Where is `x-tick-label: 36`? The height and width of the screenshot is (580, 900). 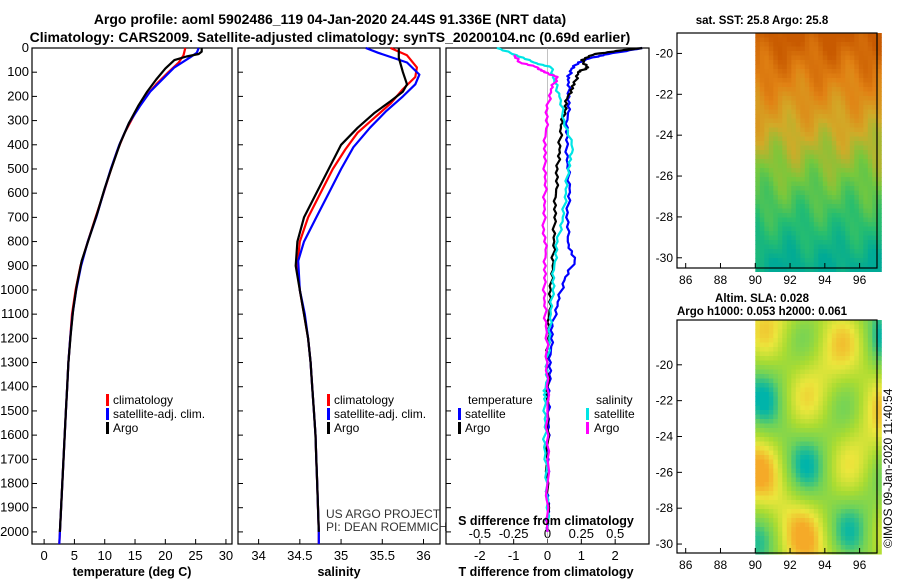
x-tick-label: 36 is located at coordinates (423, 555).